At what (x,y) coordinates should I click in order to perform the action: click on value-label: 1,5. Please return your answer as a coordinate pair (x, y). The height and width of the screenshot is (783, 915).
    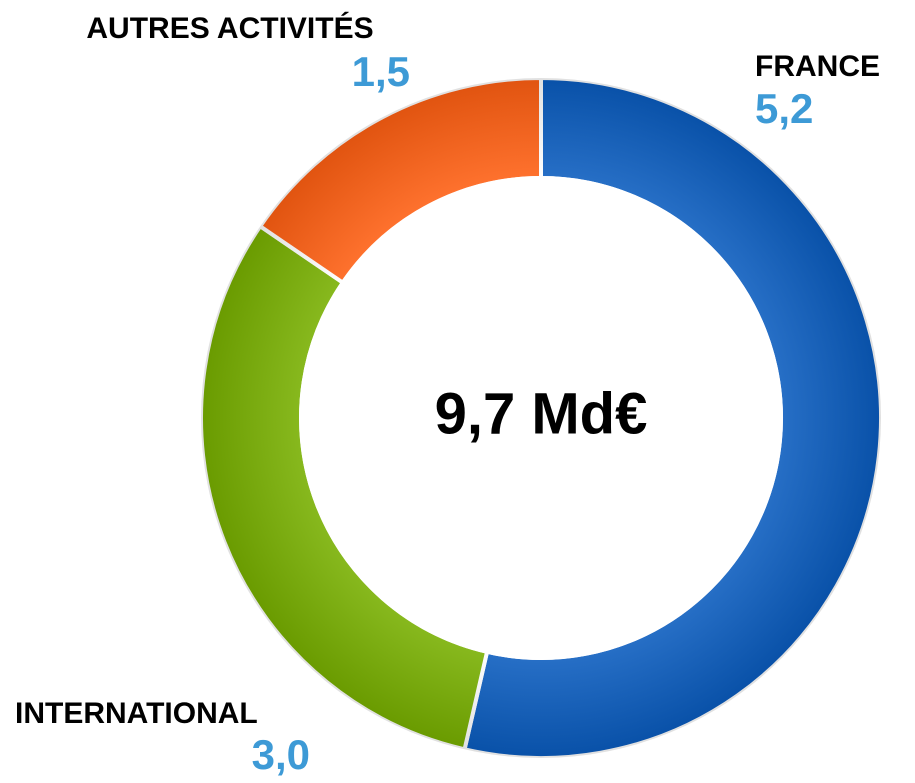
    Looking at the image, I should click on (381, 71).